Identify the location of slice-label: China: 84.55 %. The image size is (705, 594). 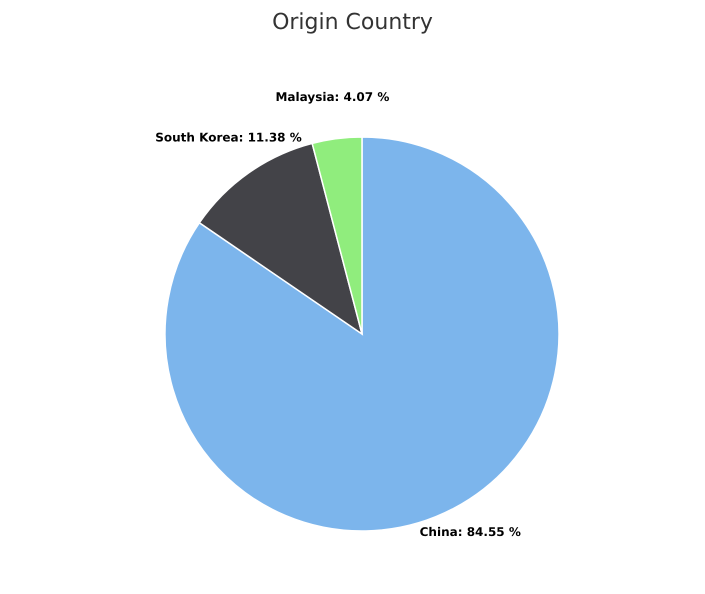
(470, 532).